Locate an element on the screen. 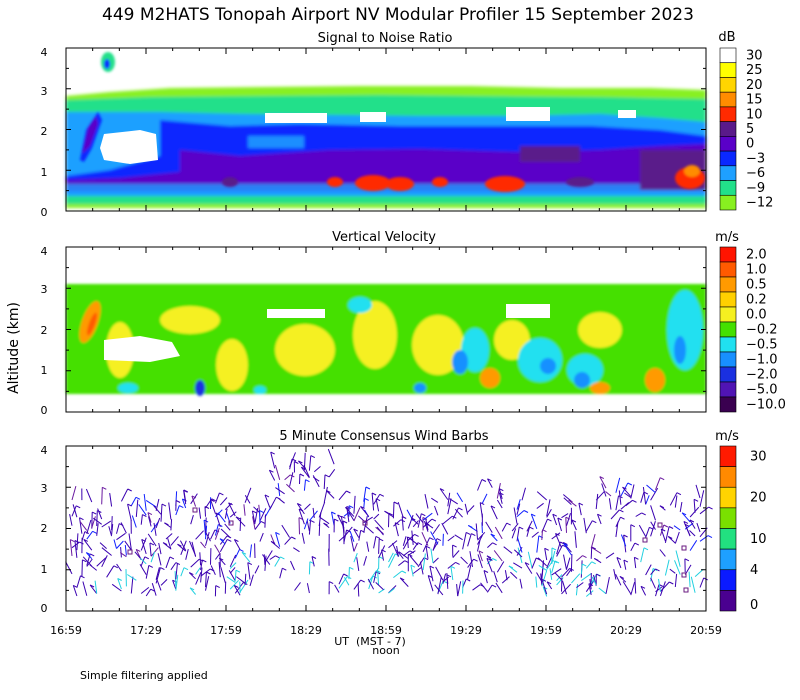 Image resolution: width=800 pixels, height=700 pixels. vv-ytick-4: 4 is located at coordinates (44, 251).